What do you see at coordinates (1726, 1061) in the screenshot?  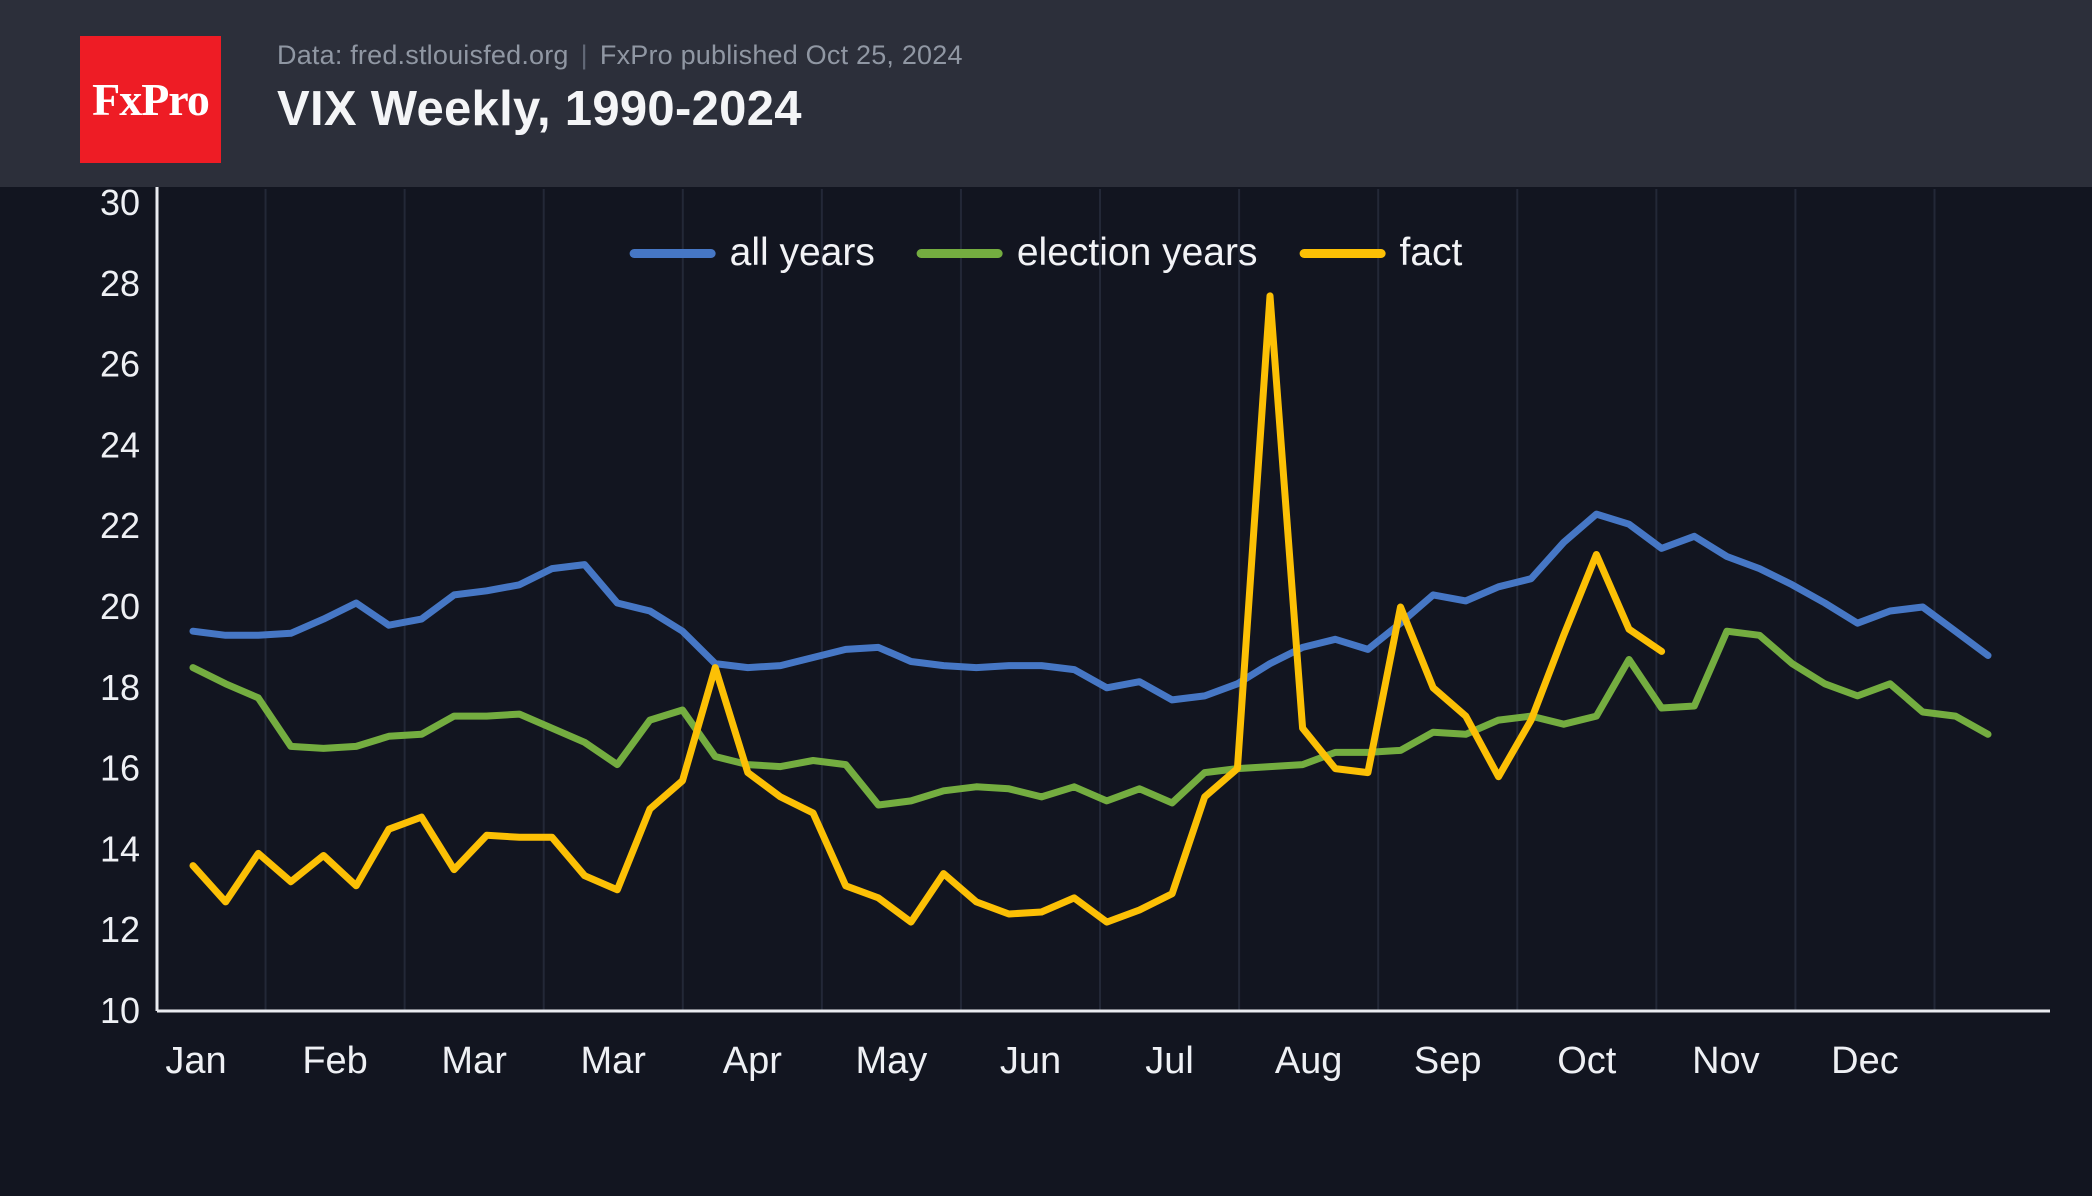 I see `x-axis-label: Nov` at bounding box center [1726, 1061].